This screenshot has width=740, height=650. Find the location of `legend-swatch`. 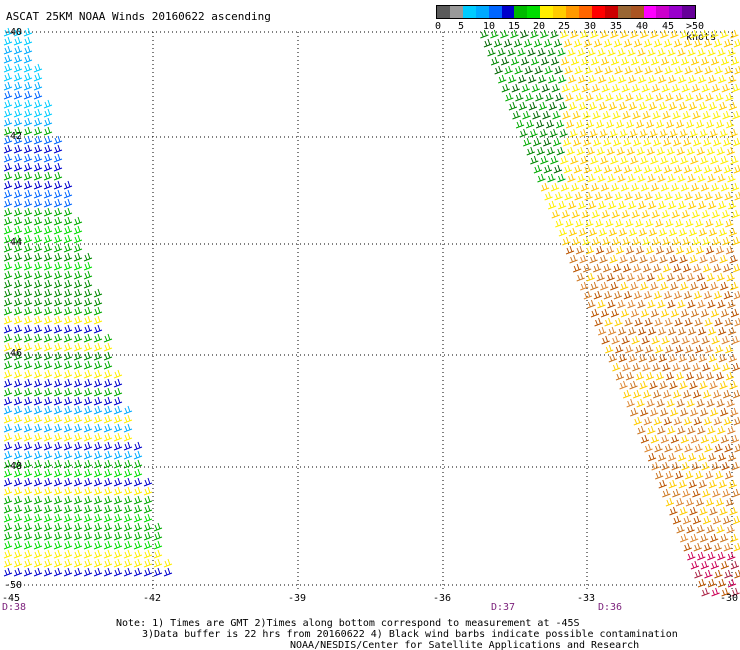

legend-swatch is located at coordinates (469, 12).